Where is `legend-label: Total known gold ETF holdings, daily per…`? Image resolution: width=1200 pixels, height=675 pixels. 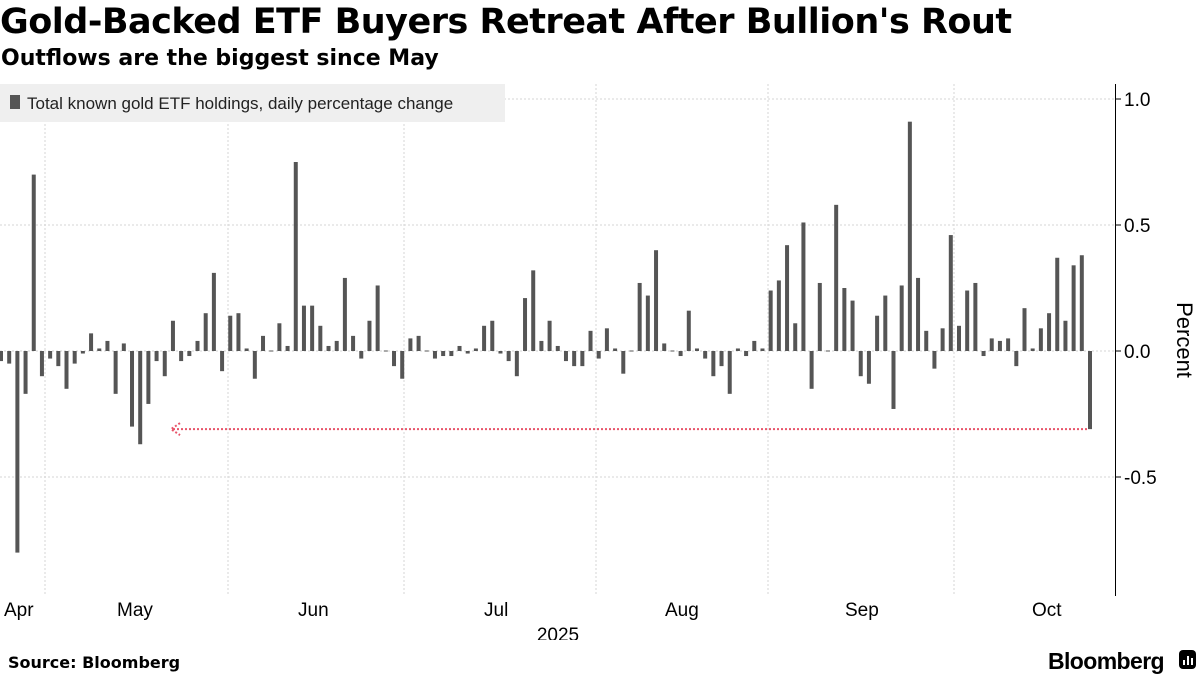
legend-label: Total known gold ETF holdings, daily per… is located at coordinates (240, 103).